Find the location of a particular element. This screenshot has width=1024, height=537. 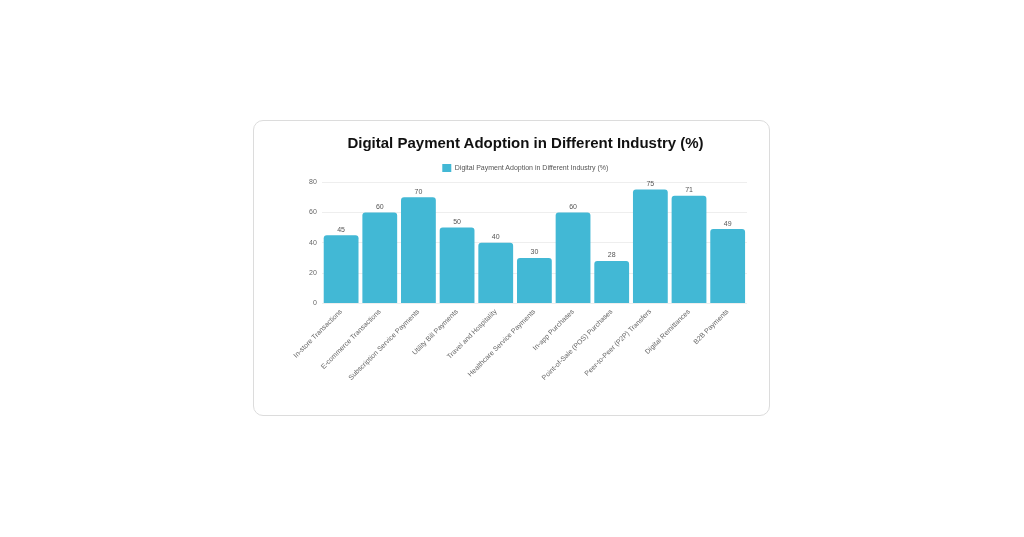

chart-title: Digital Payment Adoption in Different Industry (%) is located at coordinates (525, 143).